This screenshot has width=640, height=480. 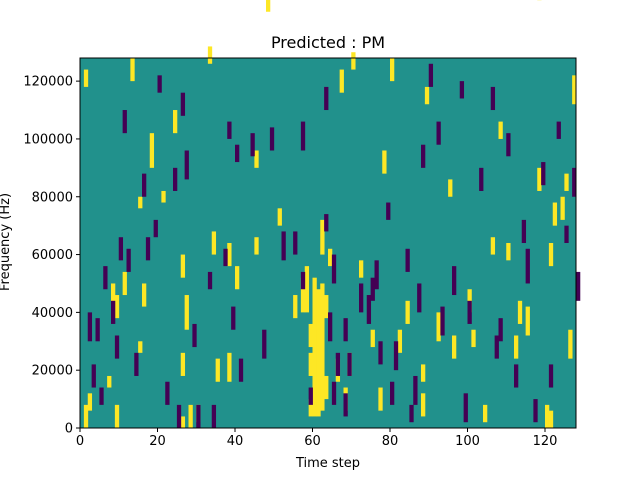 I want to click on y-tick-label: 60000, so click(x=52, y=255).